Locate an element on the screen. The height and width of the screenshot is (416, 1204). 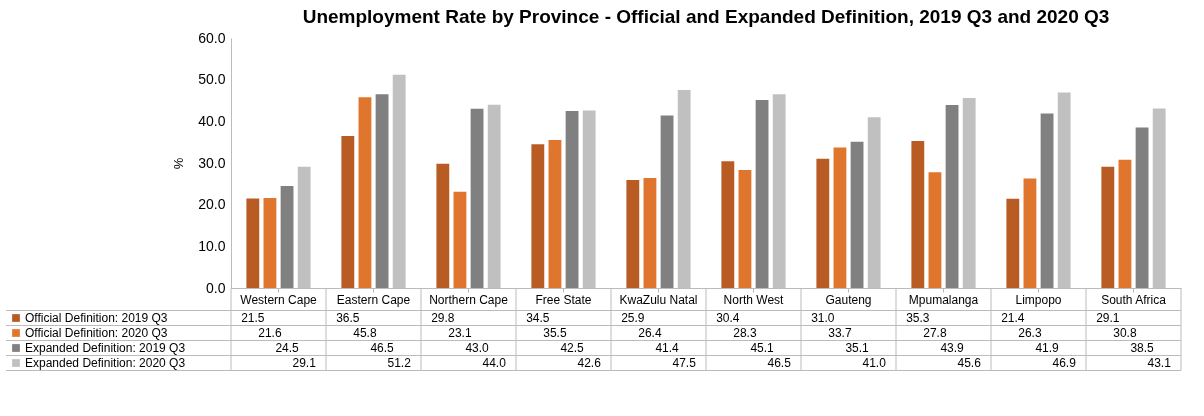
data-label: 21.4 is located at coordinates (1013, 318).